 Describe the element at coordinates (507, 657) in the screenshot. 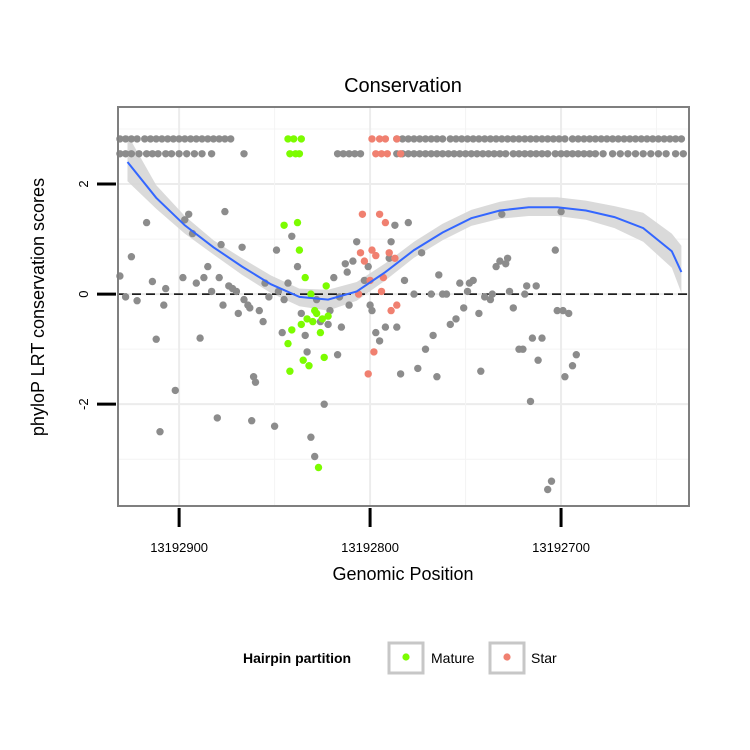

I see `legend-swatch-star` at that location.